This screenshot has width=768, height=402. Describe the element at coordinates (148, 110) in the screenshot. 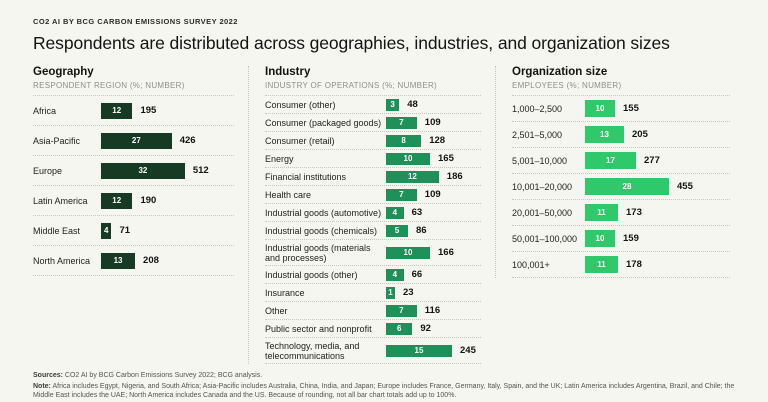

I see `count-label: 195` at that location.